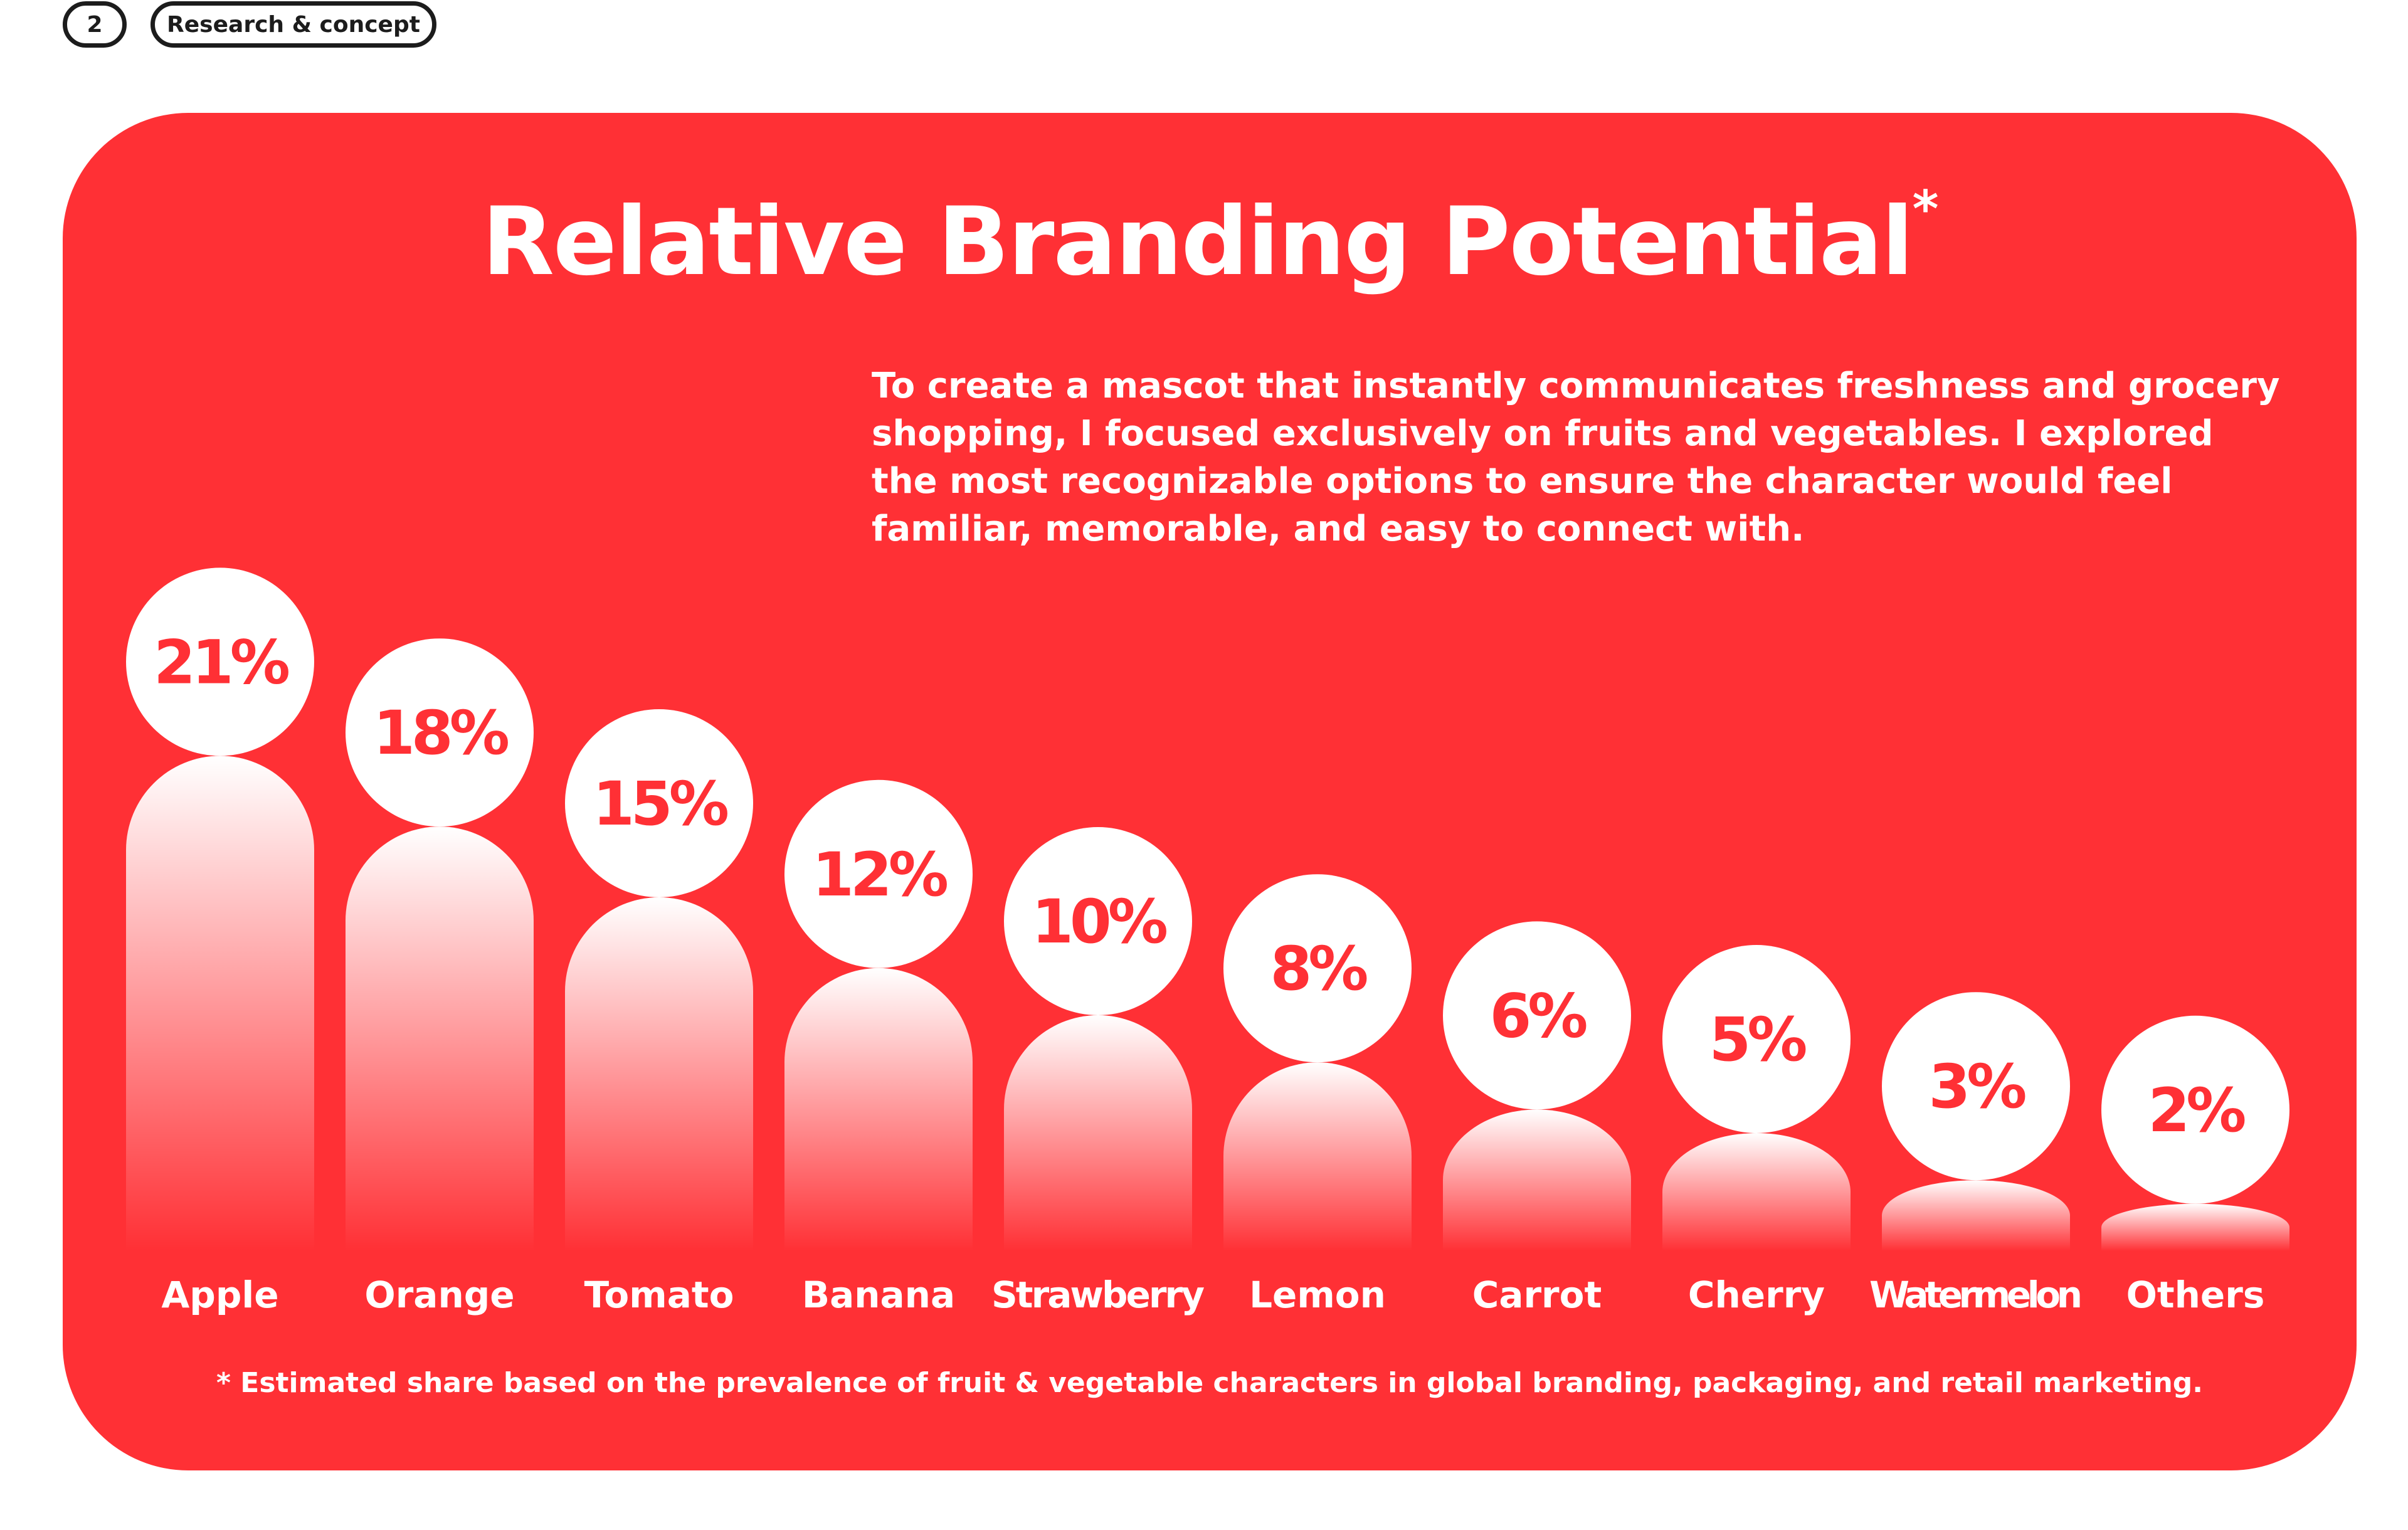 Image resolution: width=2408 pixels, height=1530 pixels. I want to click on chart-title: Relative Branding Potential*, so click(1210, 239).